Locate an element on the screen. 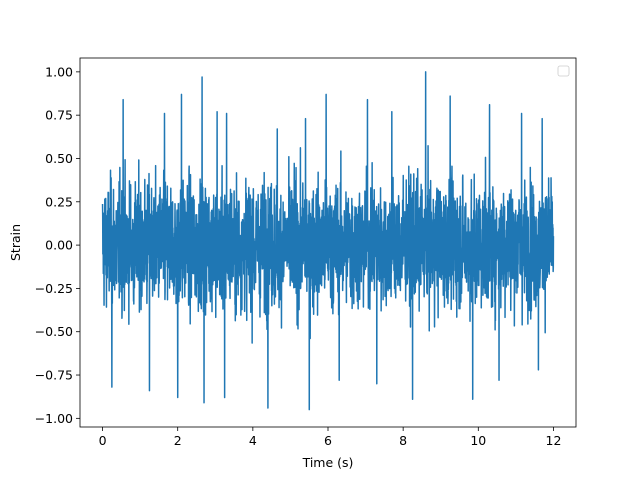  x-tick-label: 12 is located at coordinates (554, 440).